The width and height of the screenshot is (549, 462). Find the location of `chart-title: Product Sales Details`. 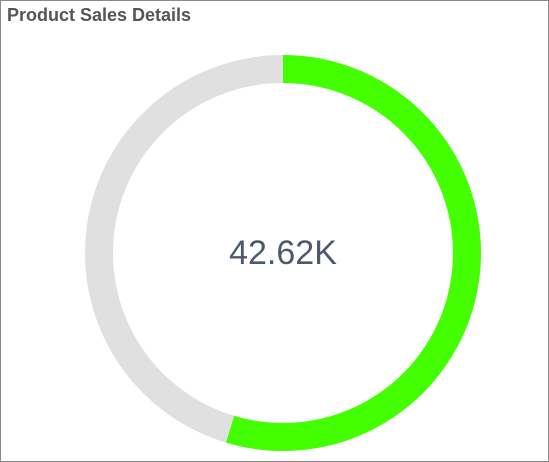

chart-title: Product Sales Details is located at coordinates (99, 15).